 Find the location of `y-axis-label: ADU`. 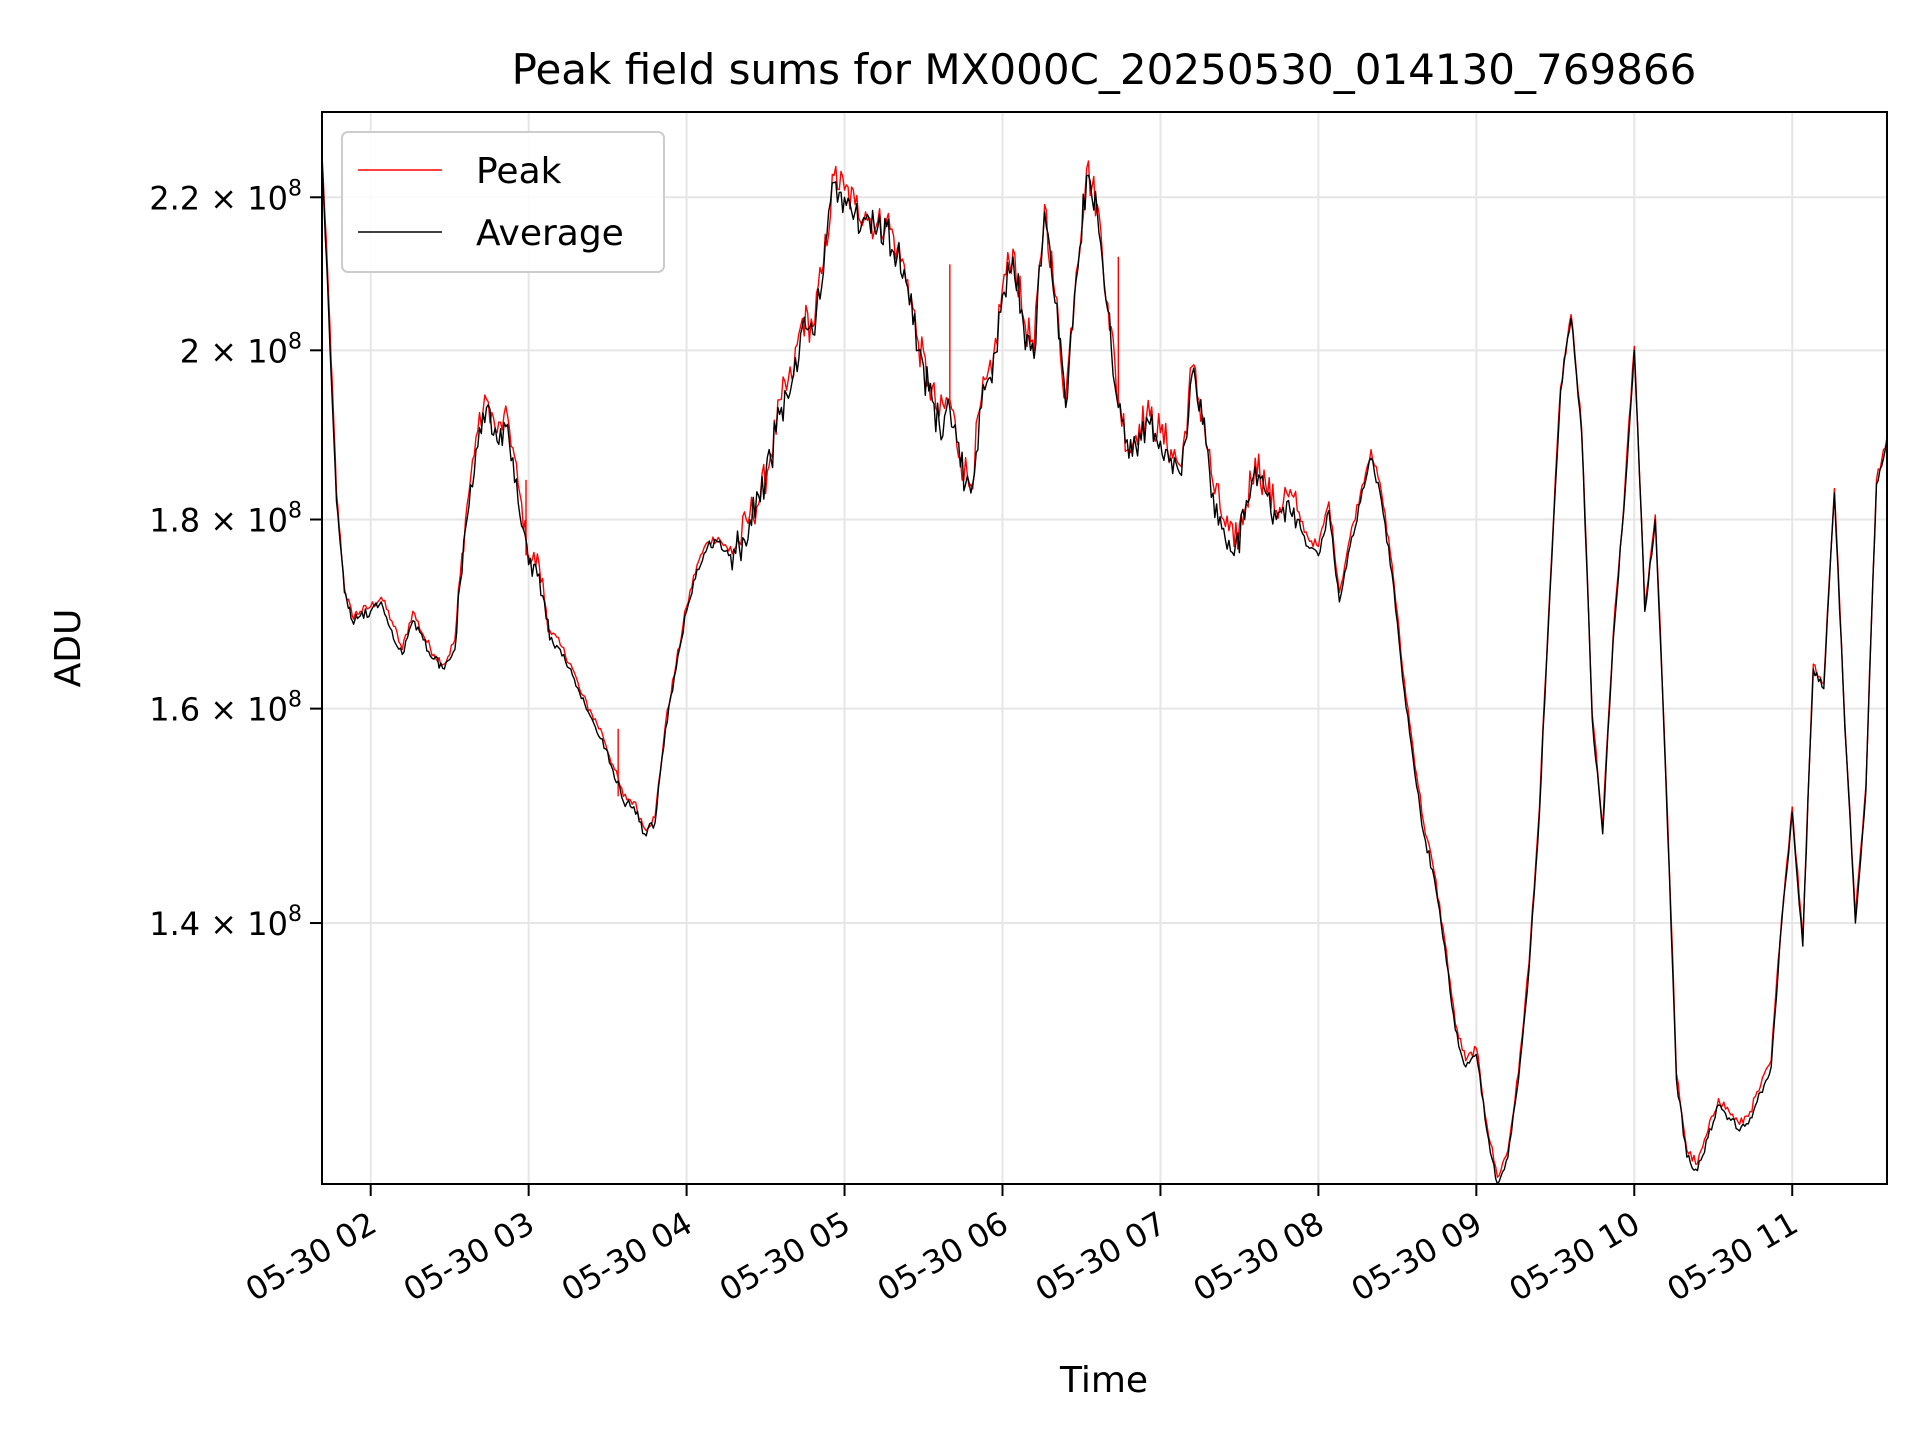

y-axis-label: ADU is located at coordinates (68, 648).